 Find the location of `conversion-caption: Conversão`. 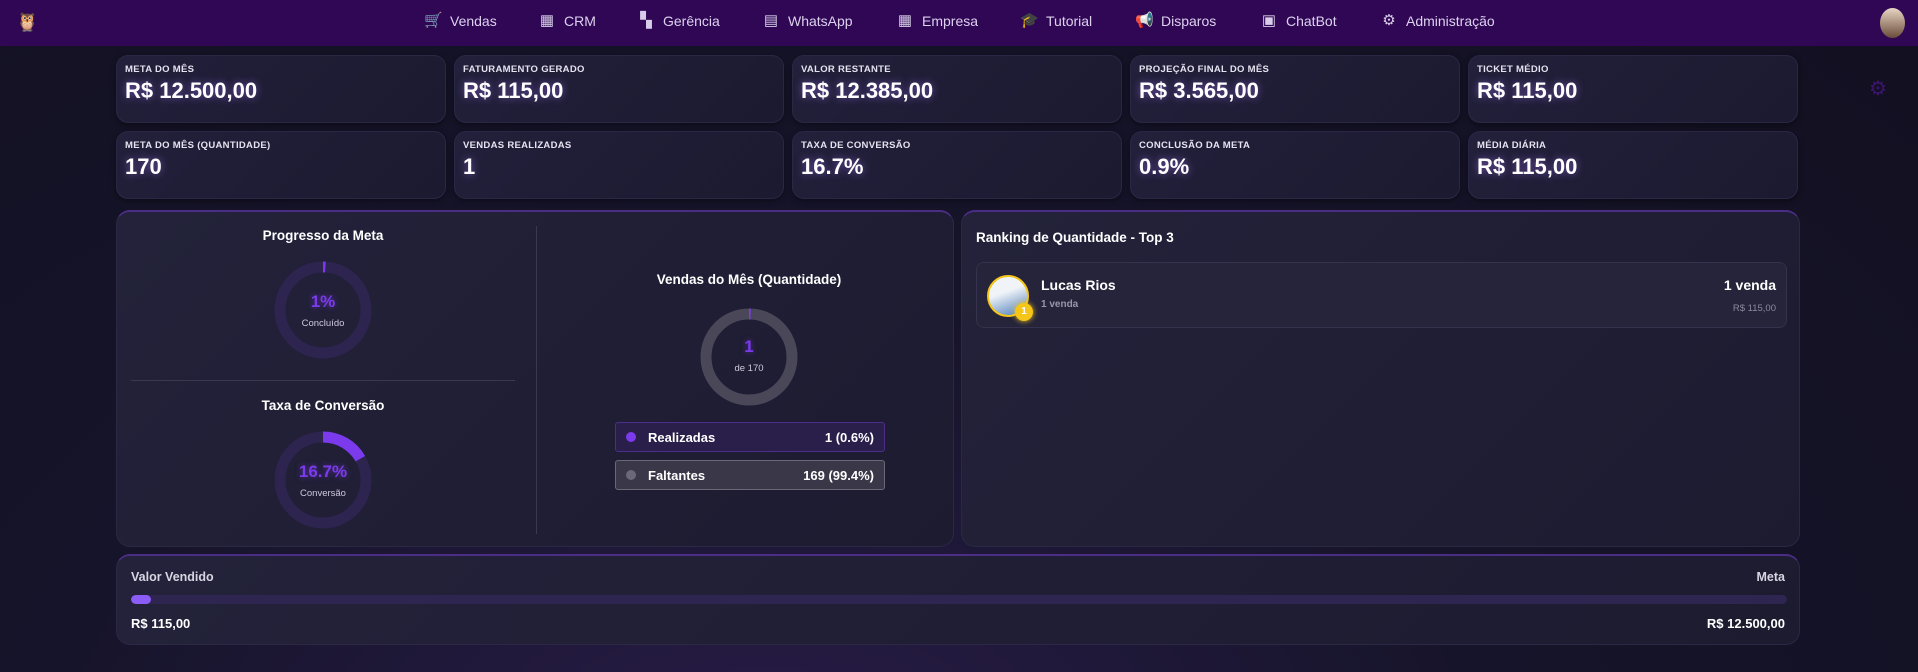

conversion-caption: Conversão is located at coordinates (323, 493).